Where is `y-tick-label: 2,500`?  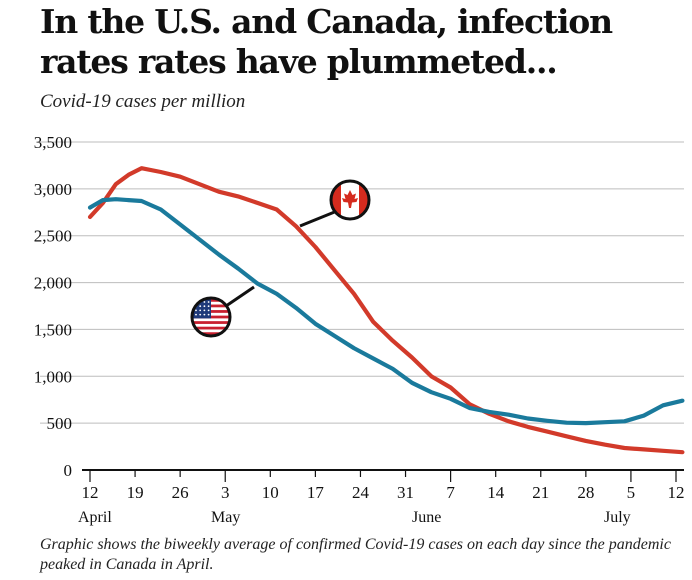
y-tick-label: 2,500 is located at coordinates (53, 236).